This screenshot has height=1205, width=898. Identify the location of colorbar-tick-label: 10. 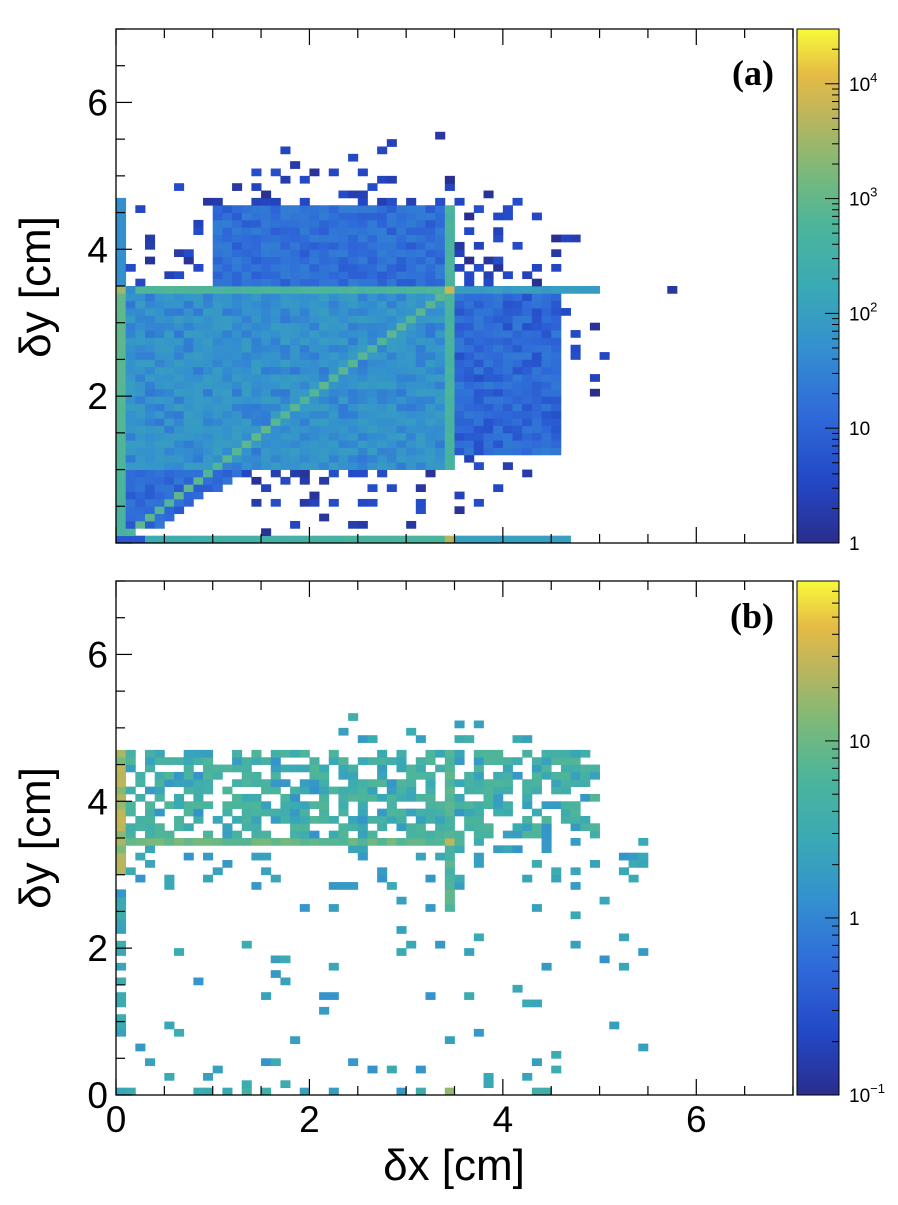
(859, 742).